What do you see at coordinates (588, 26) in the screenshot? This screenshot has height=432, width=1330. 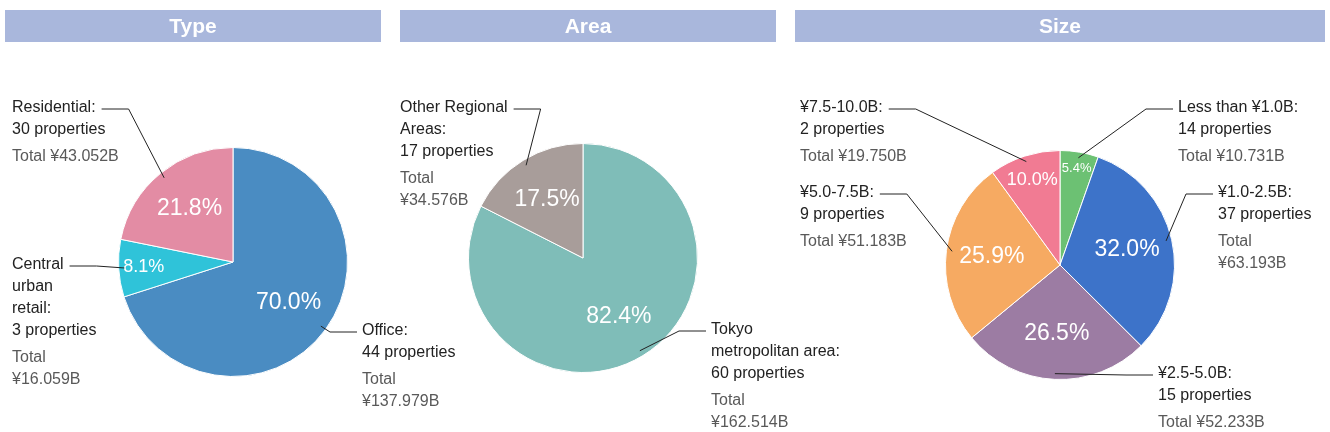 I see `chart-title: Area` at bounding box center [588, 26].